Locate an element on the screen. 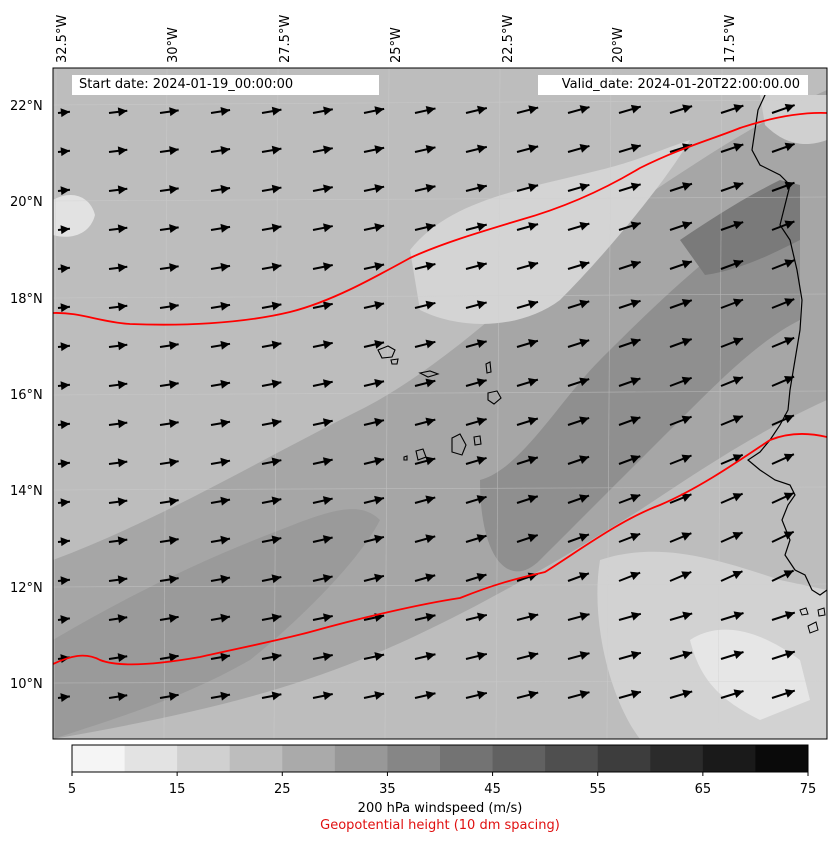 This screenshot has height=843, width=837. start-date-box: Start date: 2024-01-19_00:00:00 is located at coordinates (225, 85).